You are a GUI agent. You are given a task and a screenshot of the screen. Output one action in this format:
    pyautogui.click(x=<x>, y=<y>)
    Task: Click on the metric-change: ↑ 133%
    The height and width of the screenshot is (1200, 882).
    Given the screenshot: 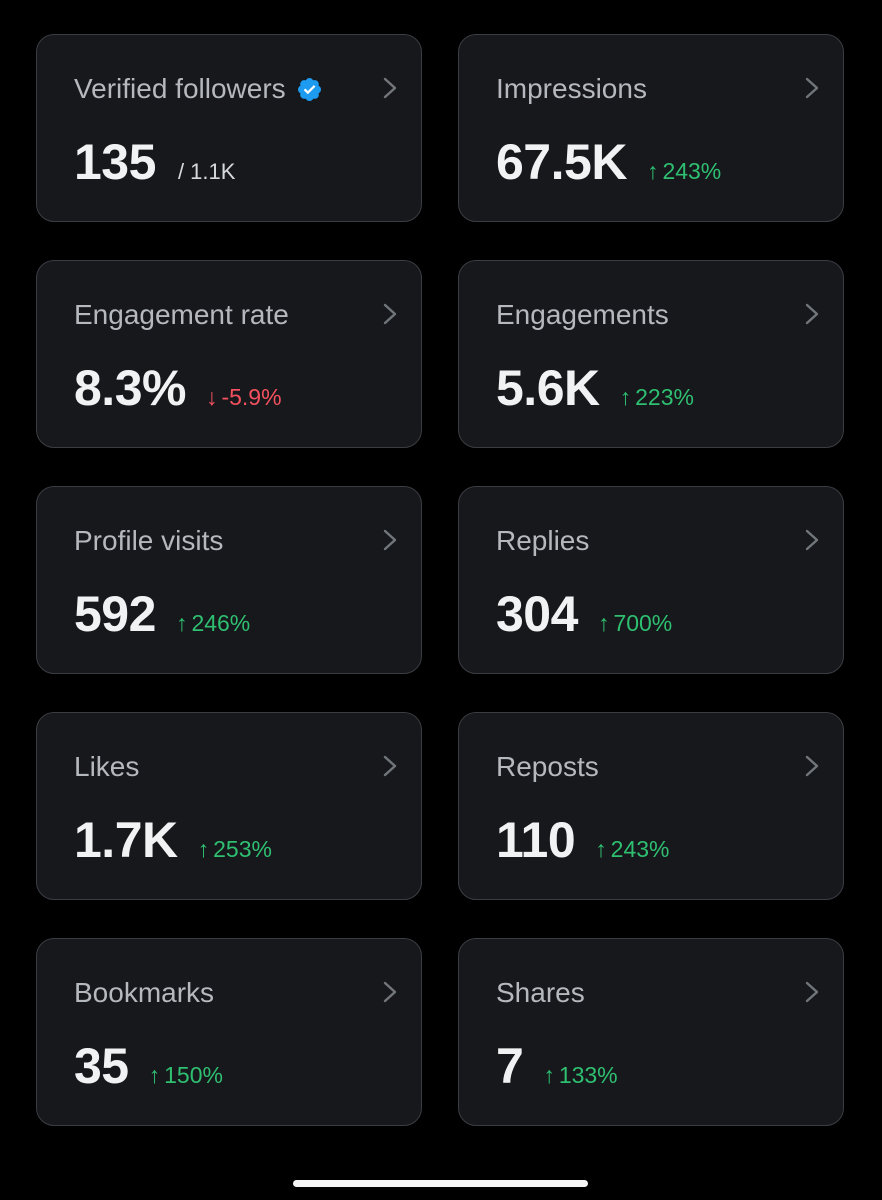 What is the action you would take?
    pyautogui.click(x=580, y=1075)
    